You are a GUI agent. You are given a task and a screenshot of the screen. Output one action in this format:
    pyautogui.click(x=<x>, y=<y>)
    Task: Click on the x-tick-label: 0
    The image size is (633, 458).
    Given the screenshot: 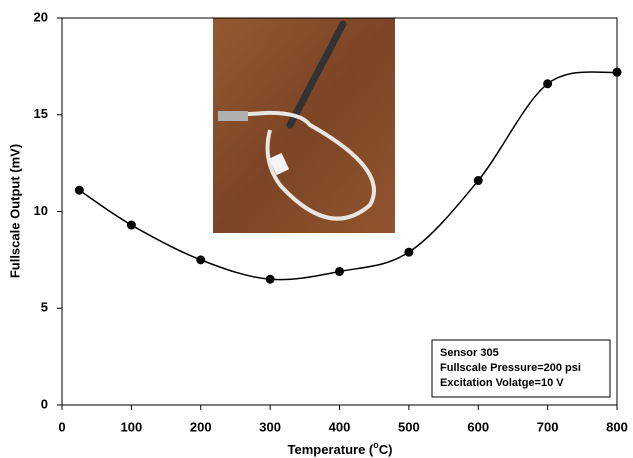 What is the action you would take?
    pyautogui.click(x=61, y=426)
    